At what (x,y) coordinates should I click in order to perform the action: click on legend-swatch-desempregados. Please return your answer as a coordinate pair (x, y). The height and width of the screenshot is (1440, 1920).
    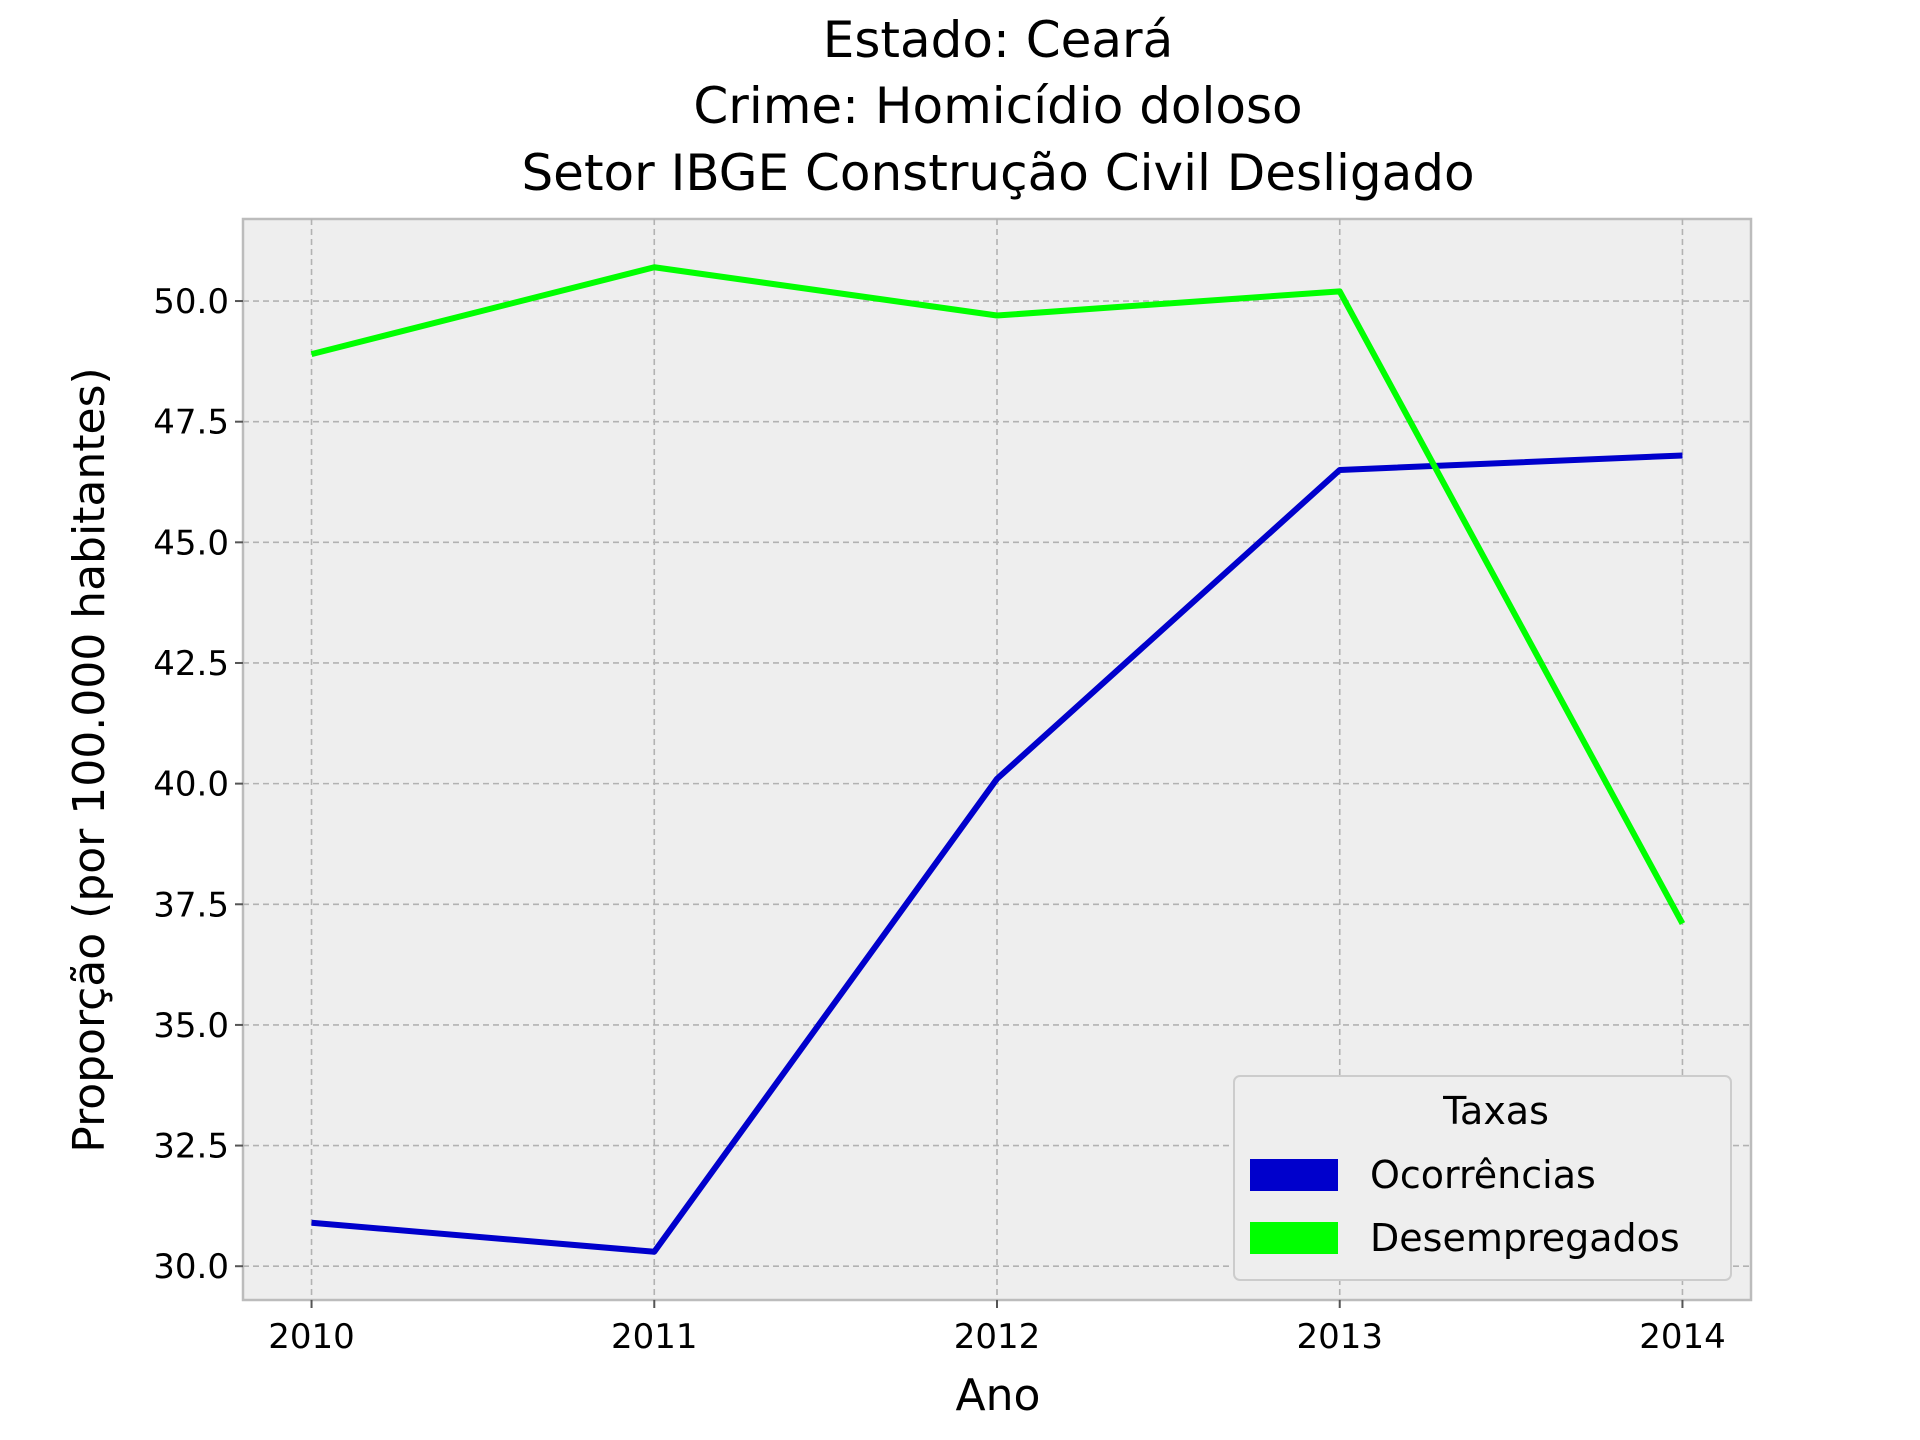
    Looking at the image, I should click on (1294, 1238).